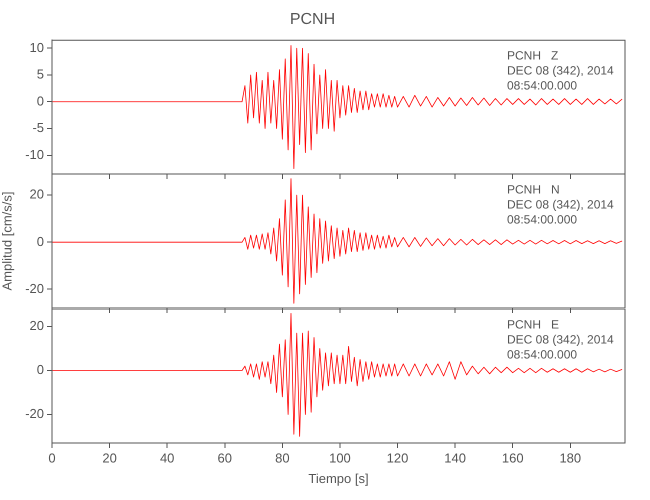 The width and height of the screenshot is (650, 500). I want to click on annotation: PCNH N, so click(533, 189).